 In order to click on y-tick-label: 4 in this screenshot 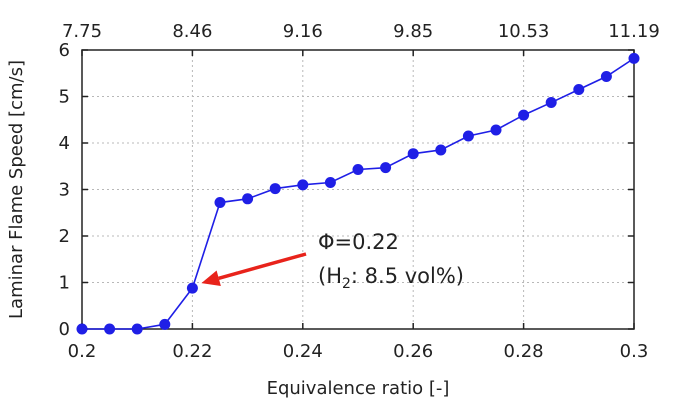, I will do `click(64, 143)`.